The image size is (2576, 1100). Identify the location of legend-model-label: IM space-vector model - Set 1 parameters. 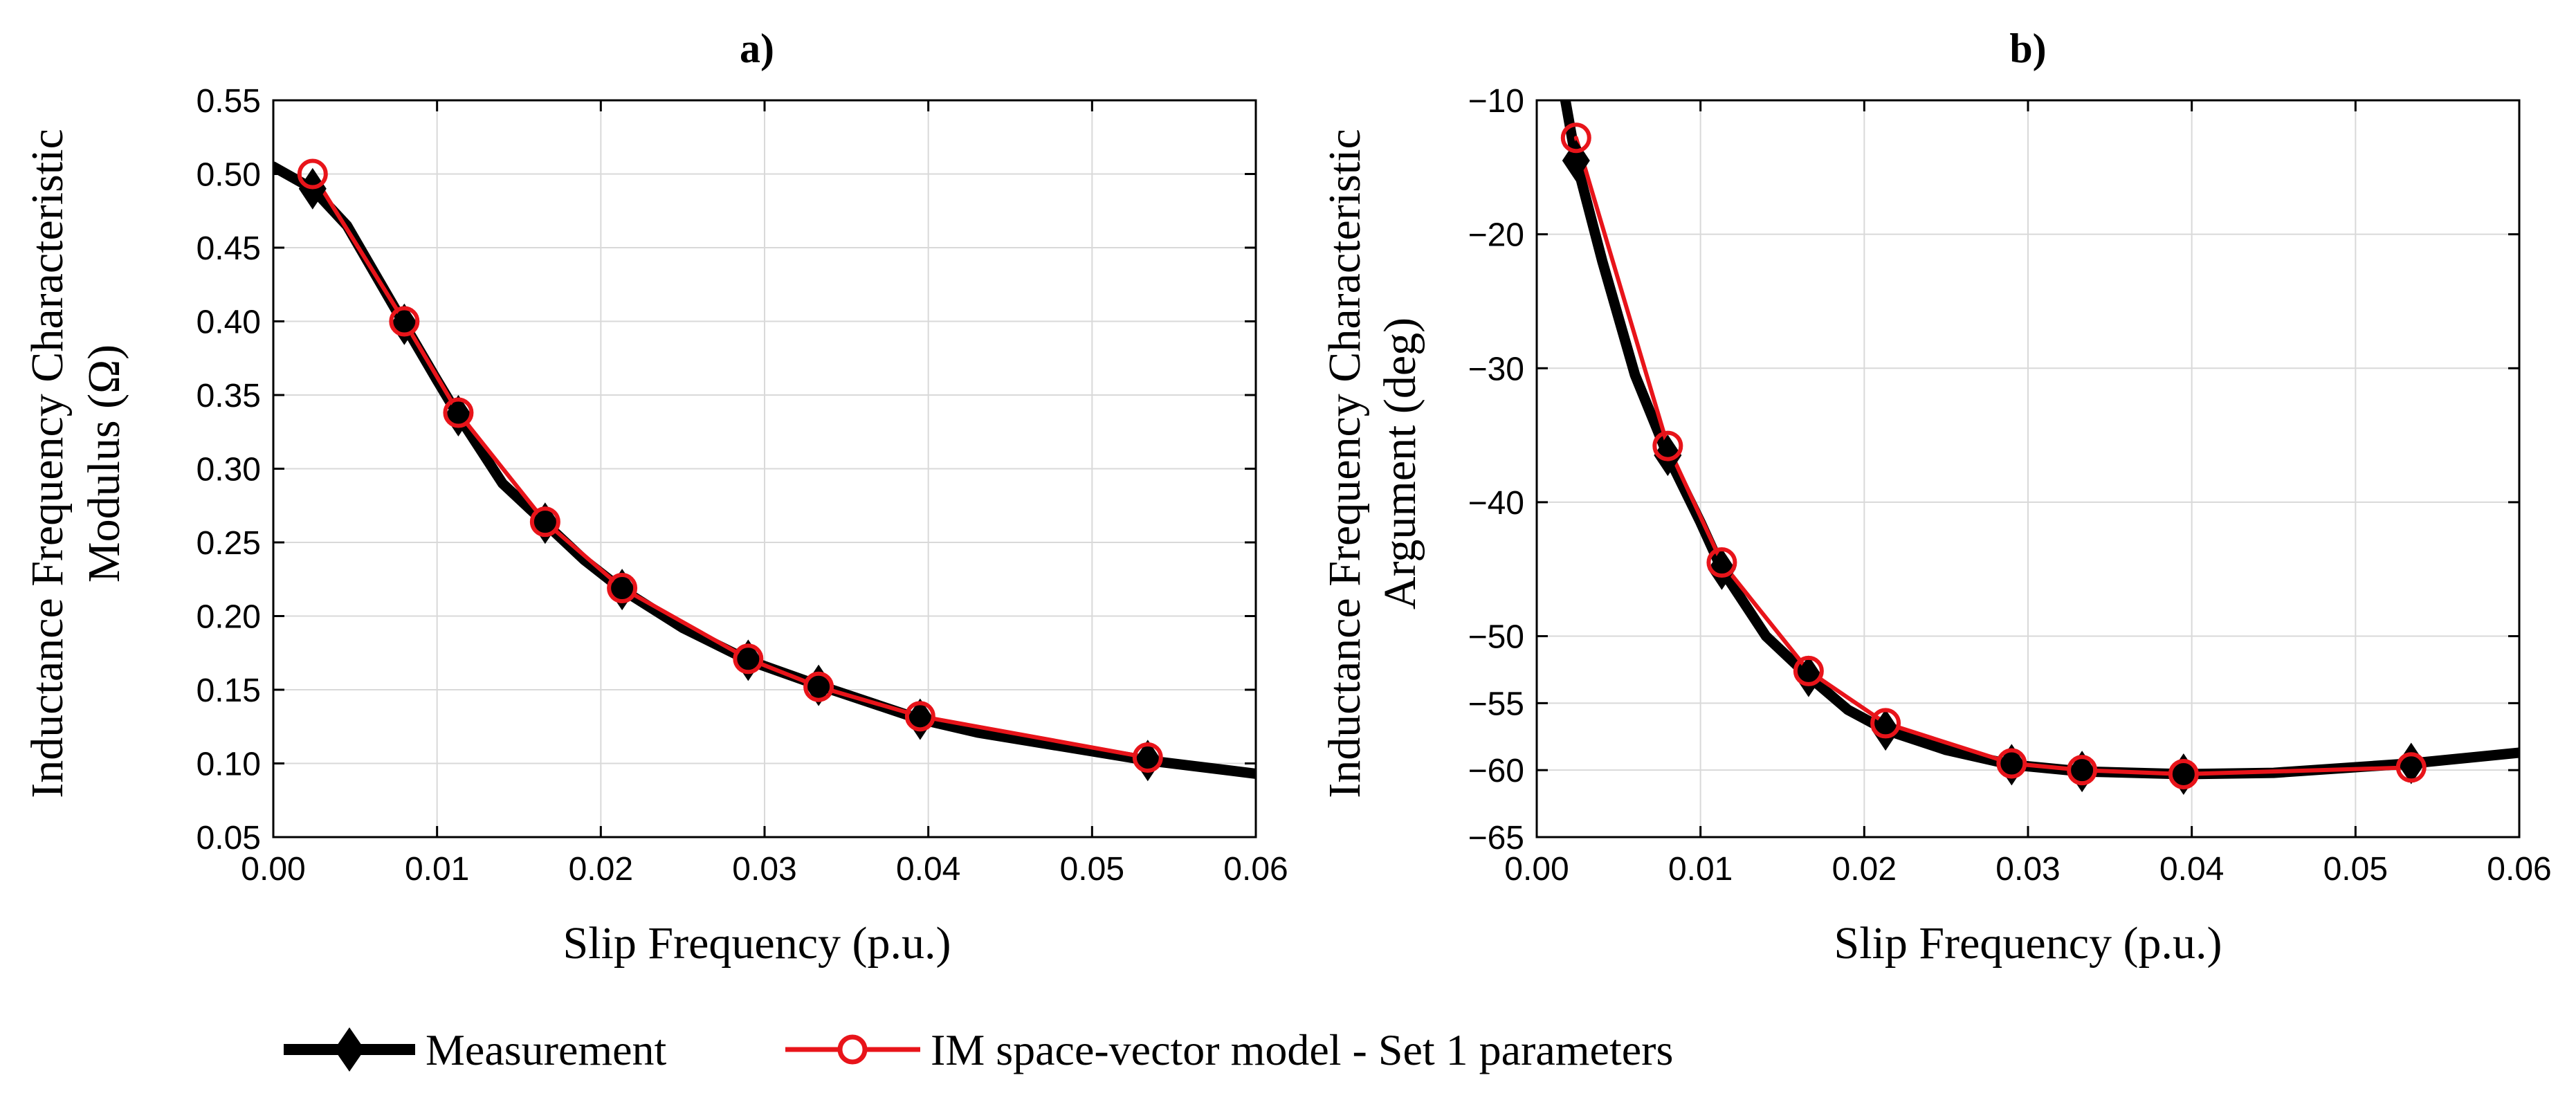
(1302, 1049).